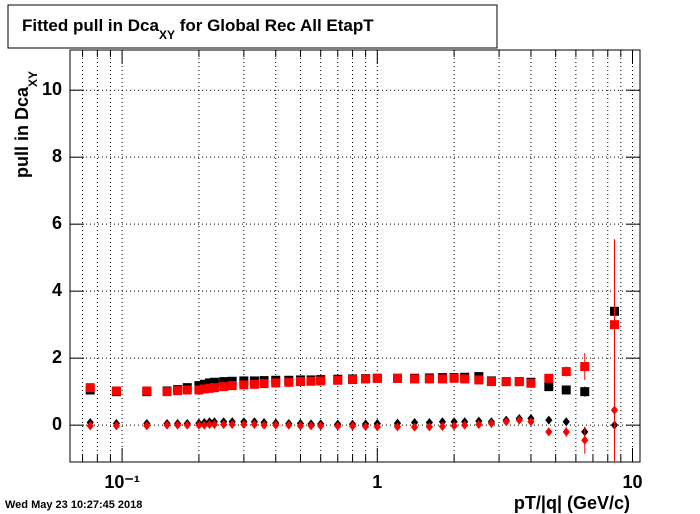 Image resolution: width=700 pixels, height=514 pixels. What do you see at coordinates (57, 424) in the screenshot?
I see `y-tick-label: 0` at bounding box center [57, 424].